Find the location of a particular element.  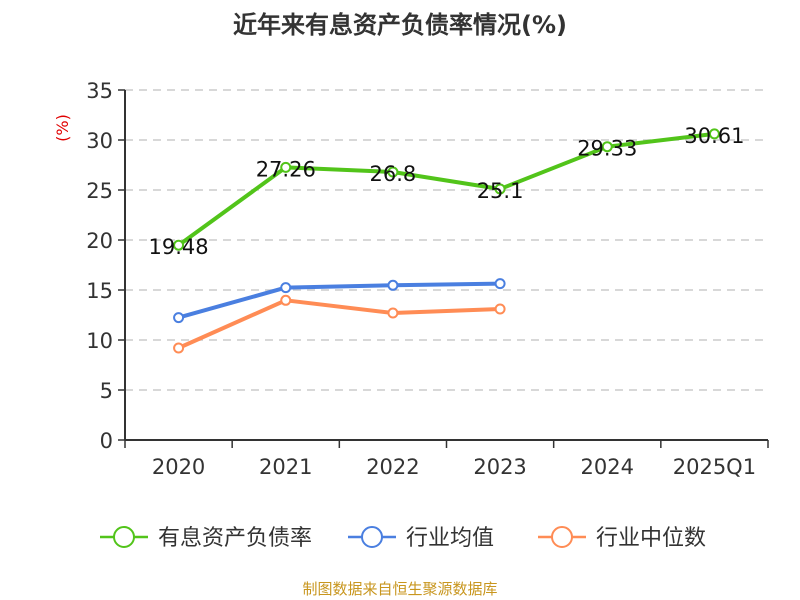

footer-source: 制图数据来自恒生聚源数据库 is located at coordinates (399, 589).